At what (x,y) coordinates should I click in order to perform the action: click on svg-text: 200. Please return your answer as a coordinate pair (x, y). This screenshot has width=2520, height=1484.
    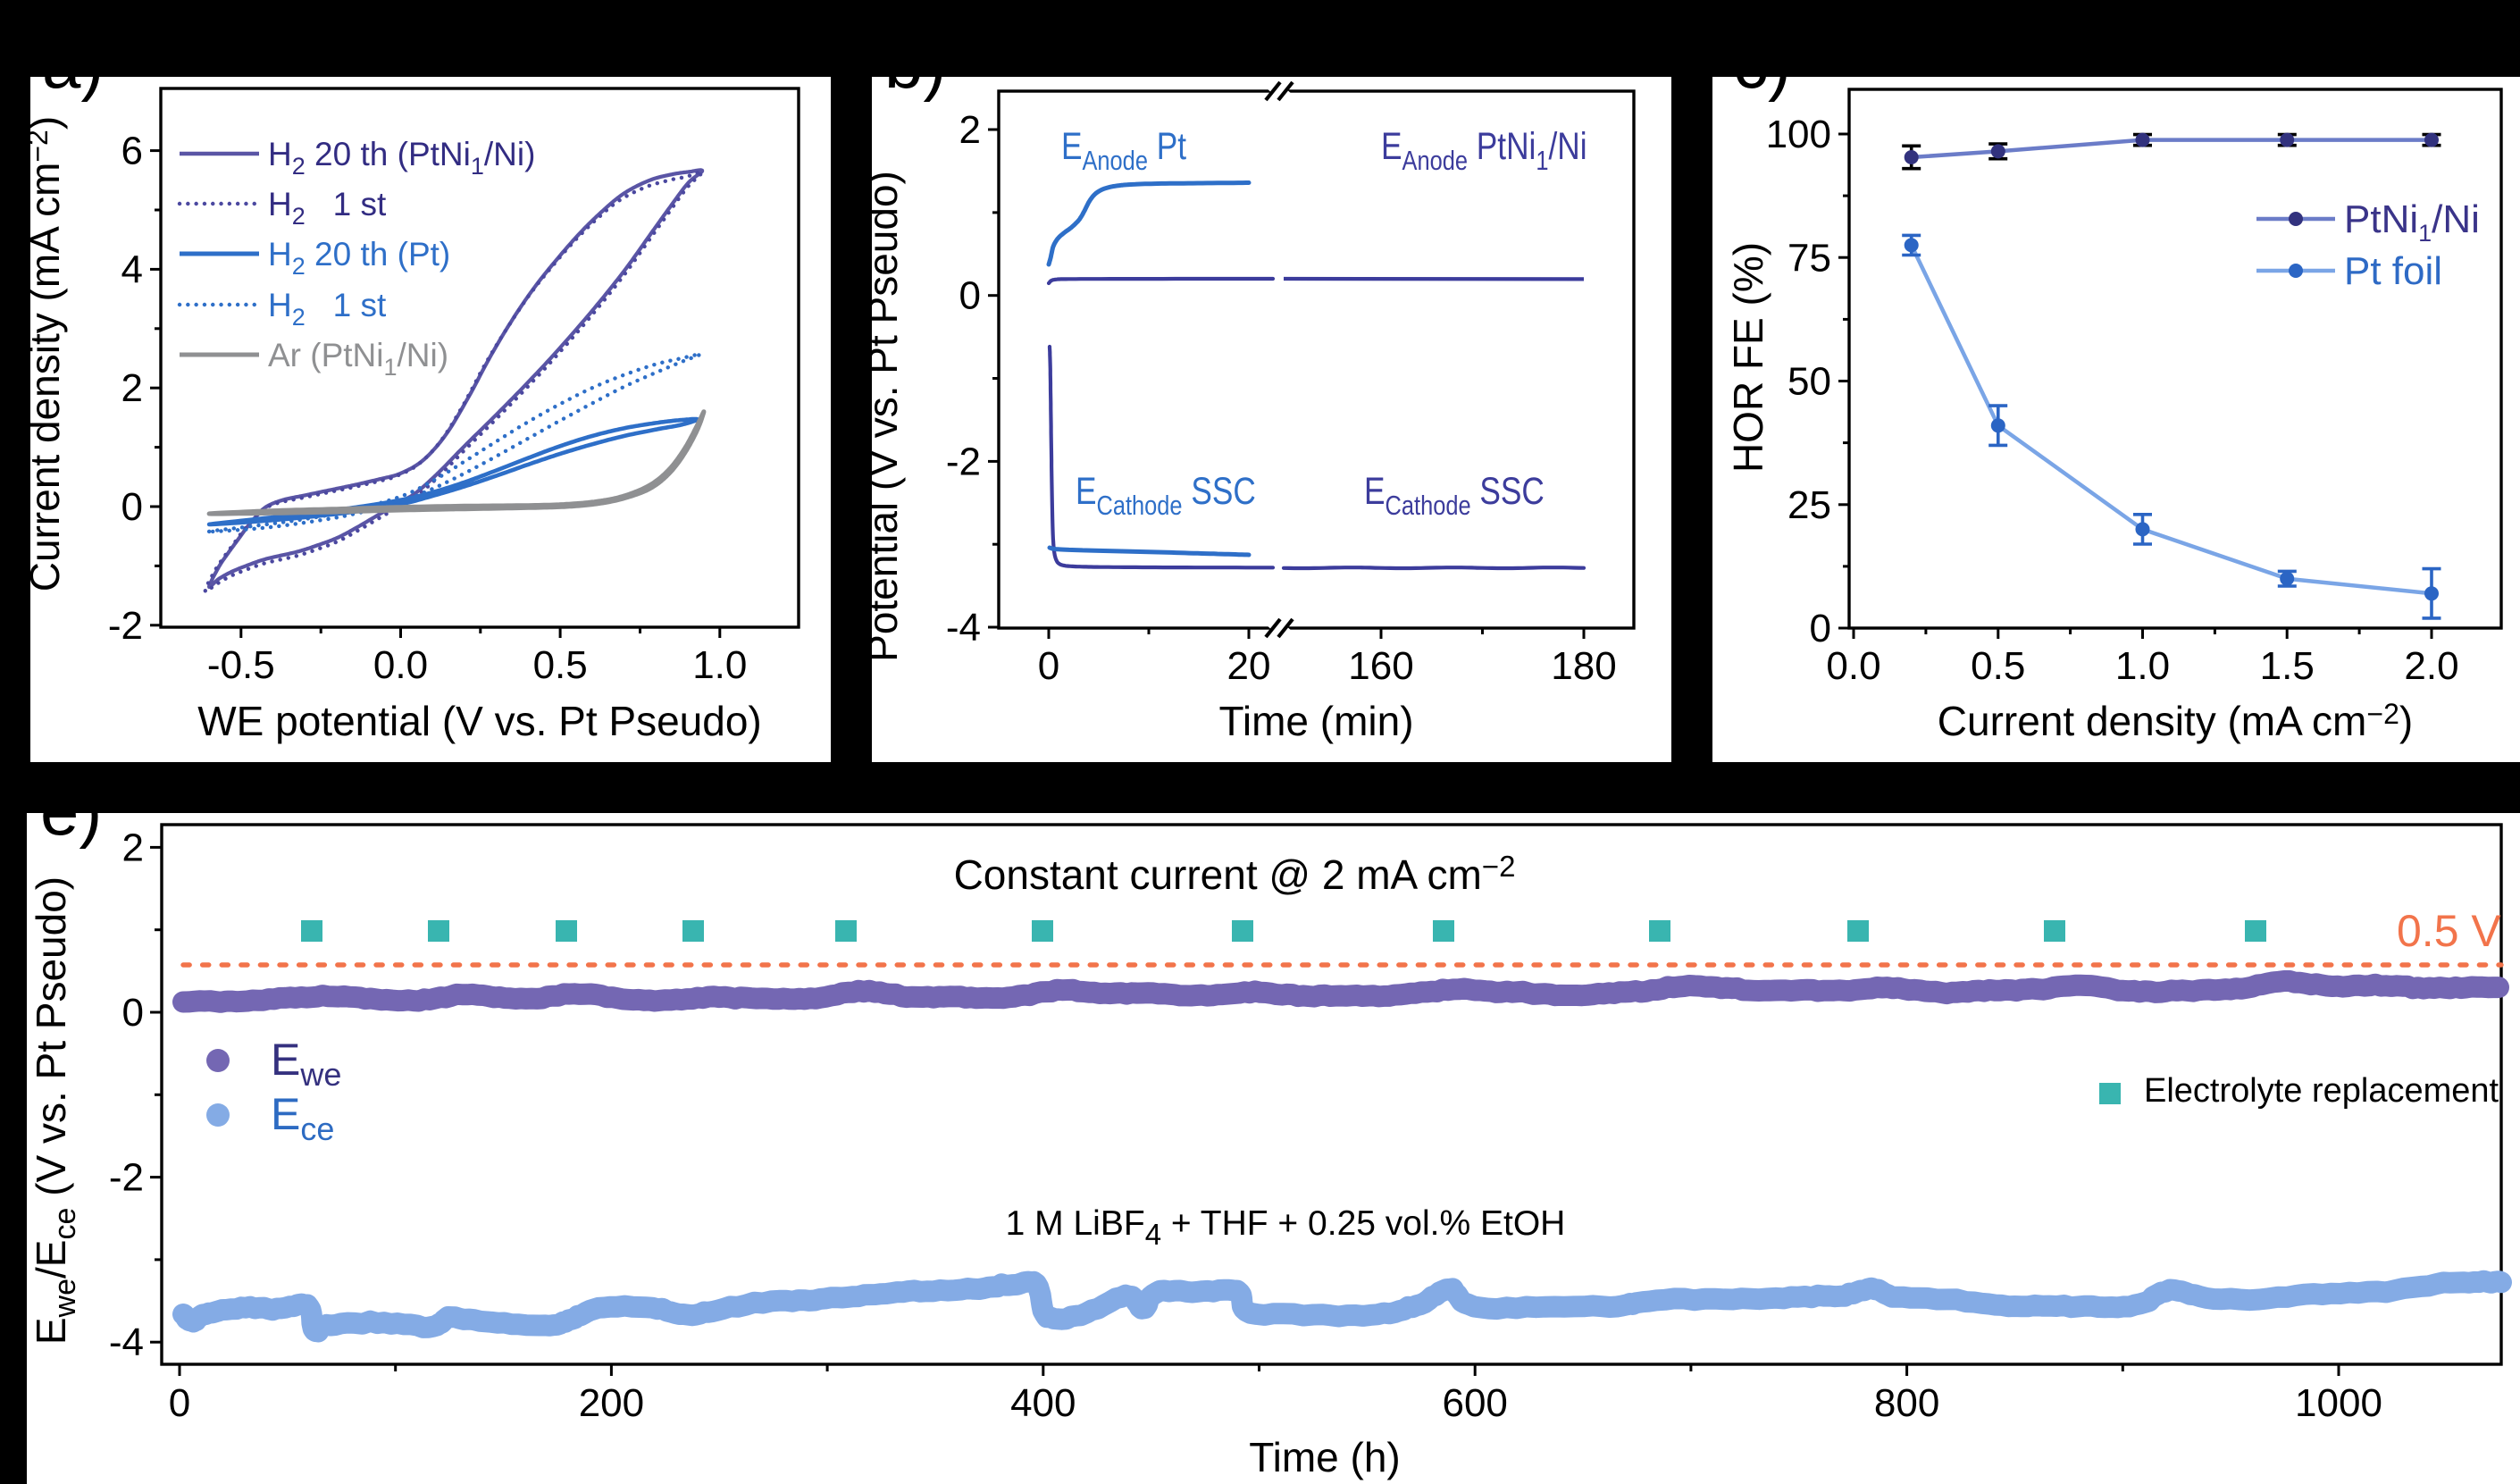
    Looking at the image, I should click on (611, 1403).